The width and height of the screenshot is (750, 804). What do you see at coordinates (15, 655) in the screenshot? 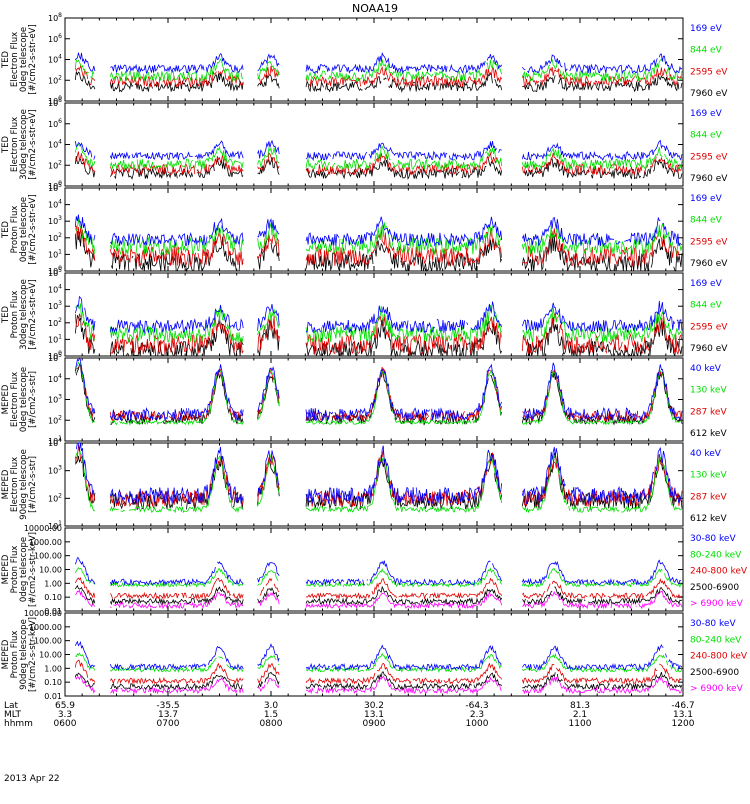
I see `y-axis-label: Proton Flux` at bounding box center [15, 655].